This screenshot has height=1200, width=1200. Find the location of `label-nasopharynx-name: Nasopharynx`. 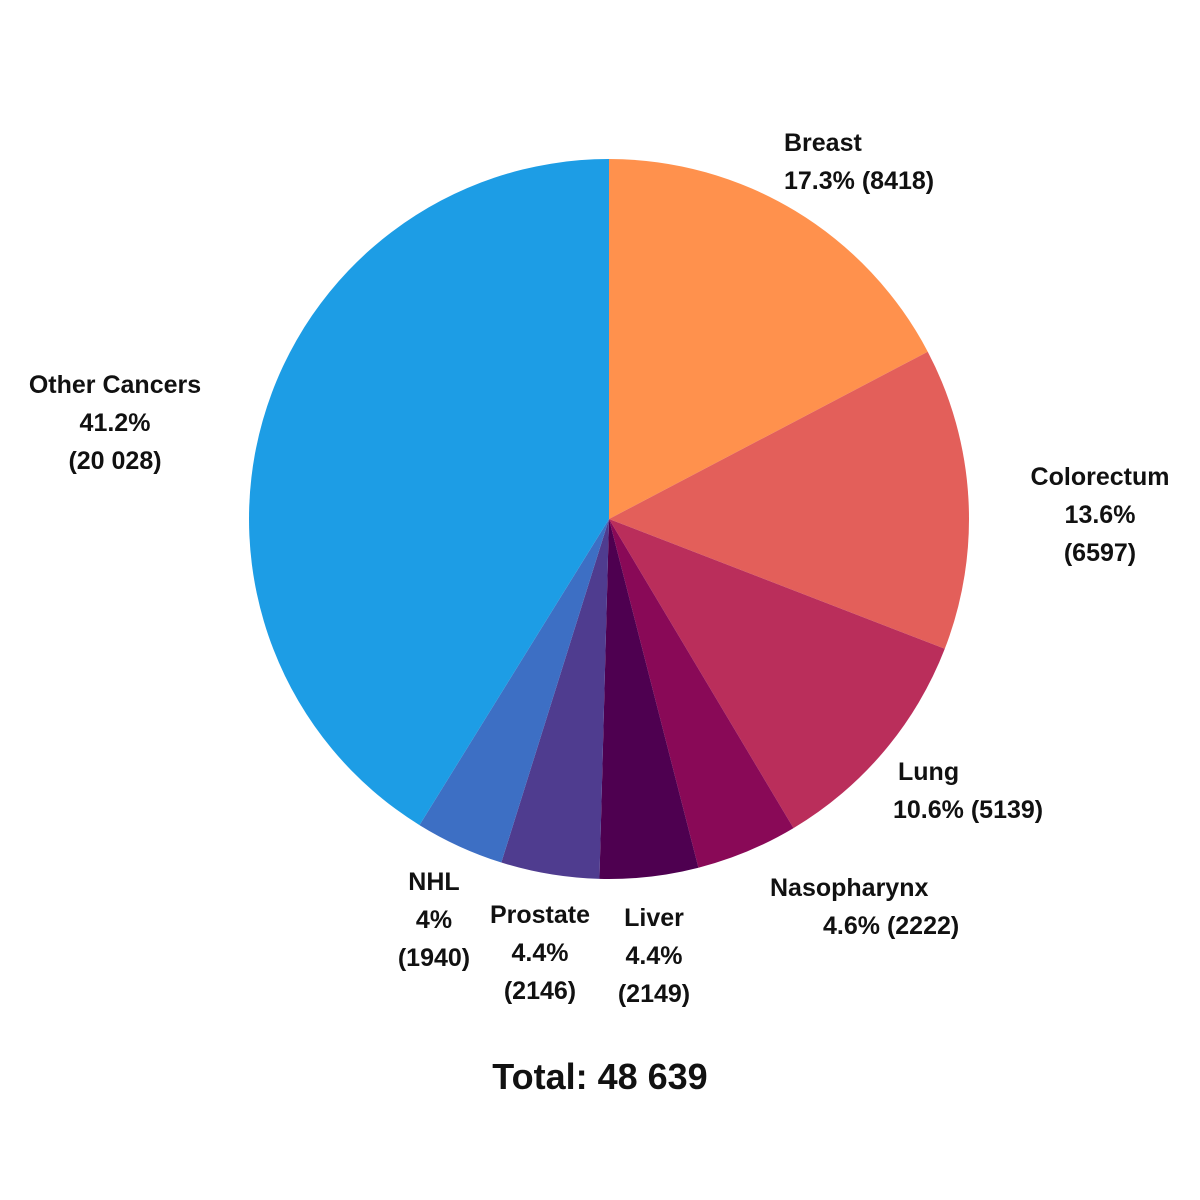

label-nasopharynx-name: Nasopharynx is located at coordinates (849, 888).